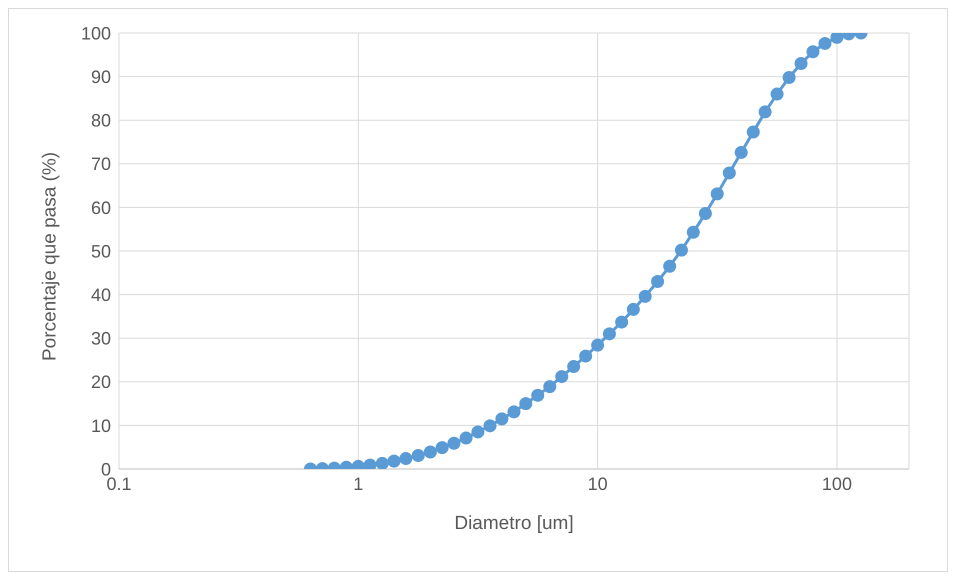 This screenshot has width=956, height=580. I want to click on x-axis-title: Diametro [um], so click(514, 523).